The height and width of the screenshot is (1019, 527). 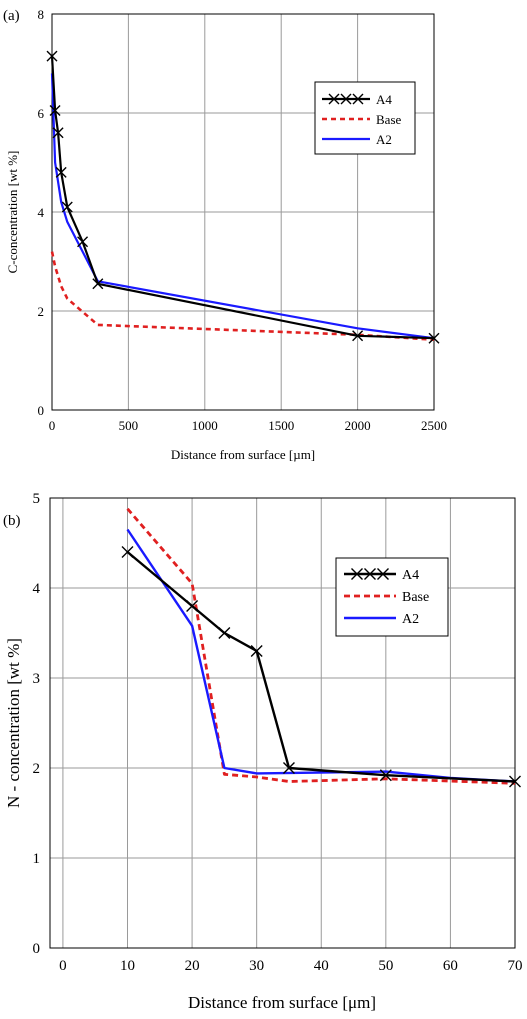 I want to click on y-tick-label: 5, so click(x=37, y=499).